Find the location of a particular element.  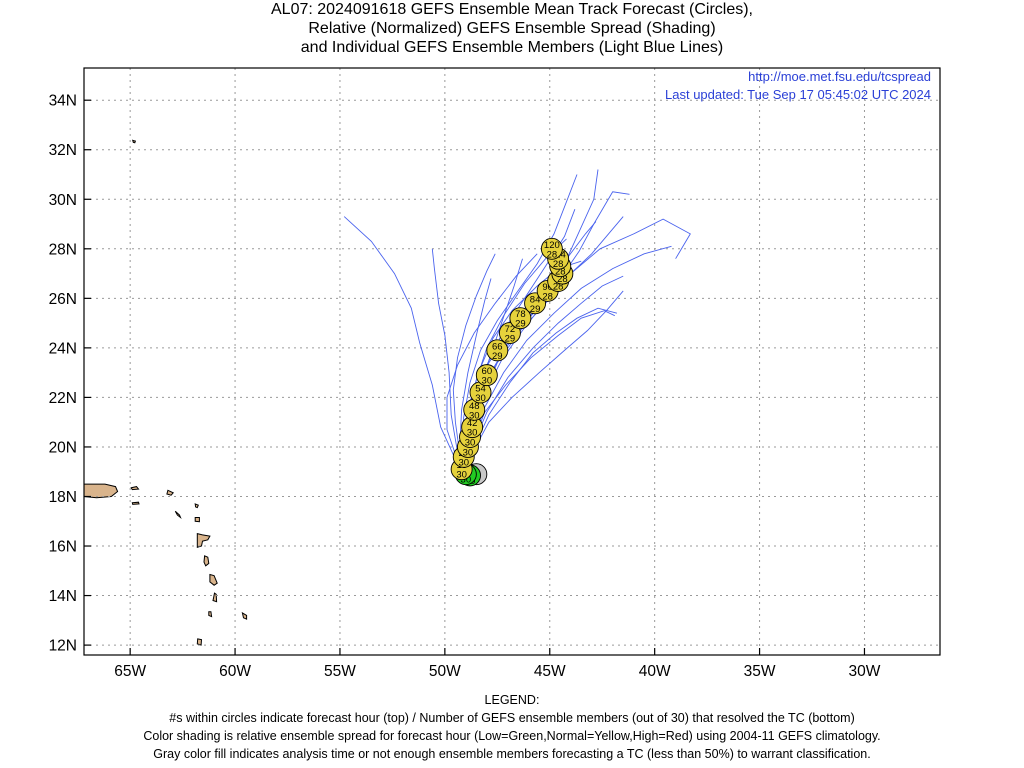

forecast-hour-label: 54 is located at coordinates (480, 388).